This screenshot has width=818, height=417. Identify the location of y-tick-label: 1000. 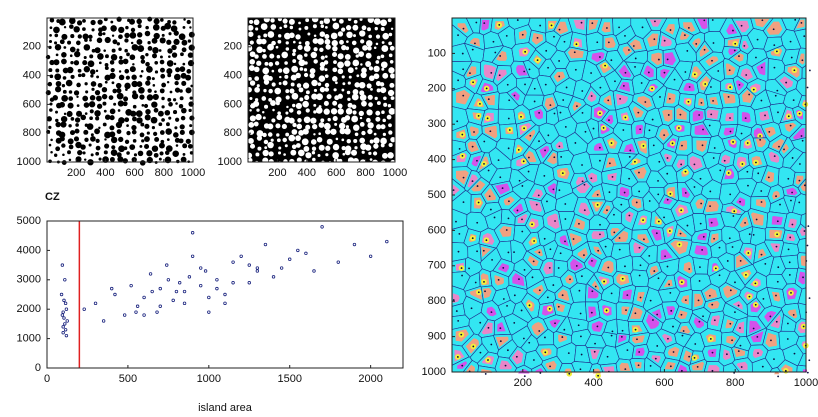
(230, 162).